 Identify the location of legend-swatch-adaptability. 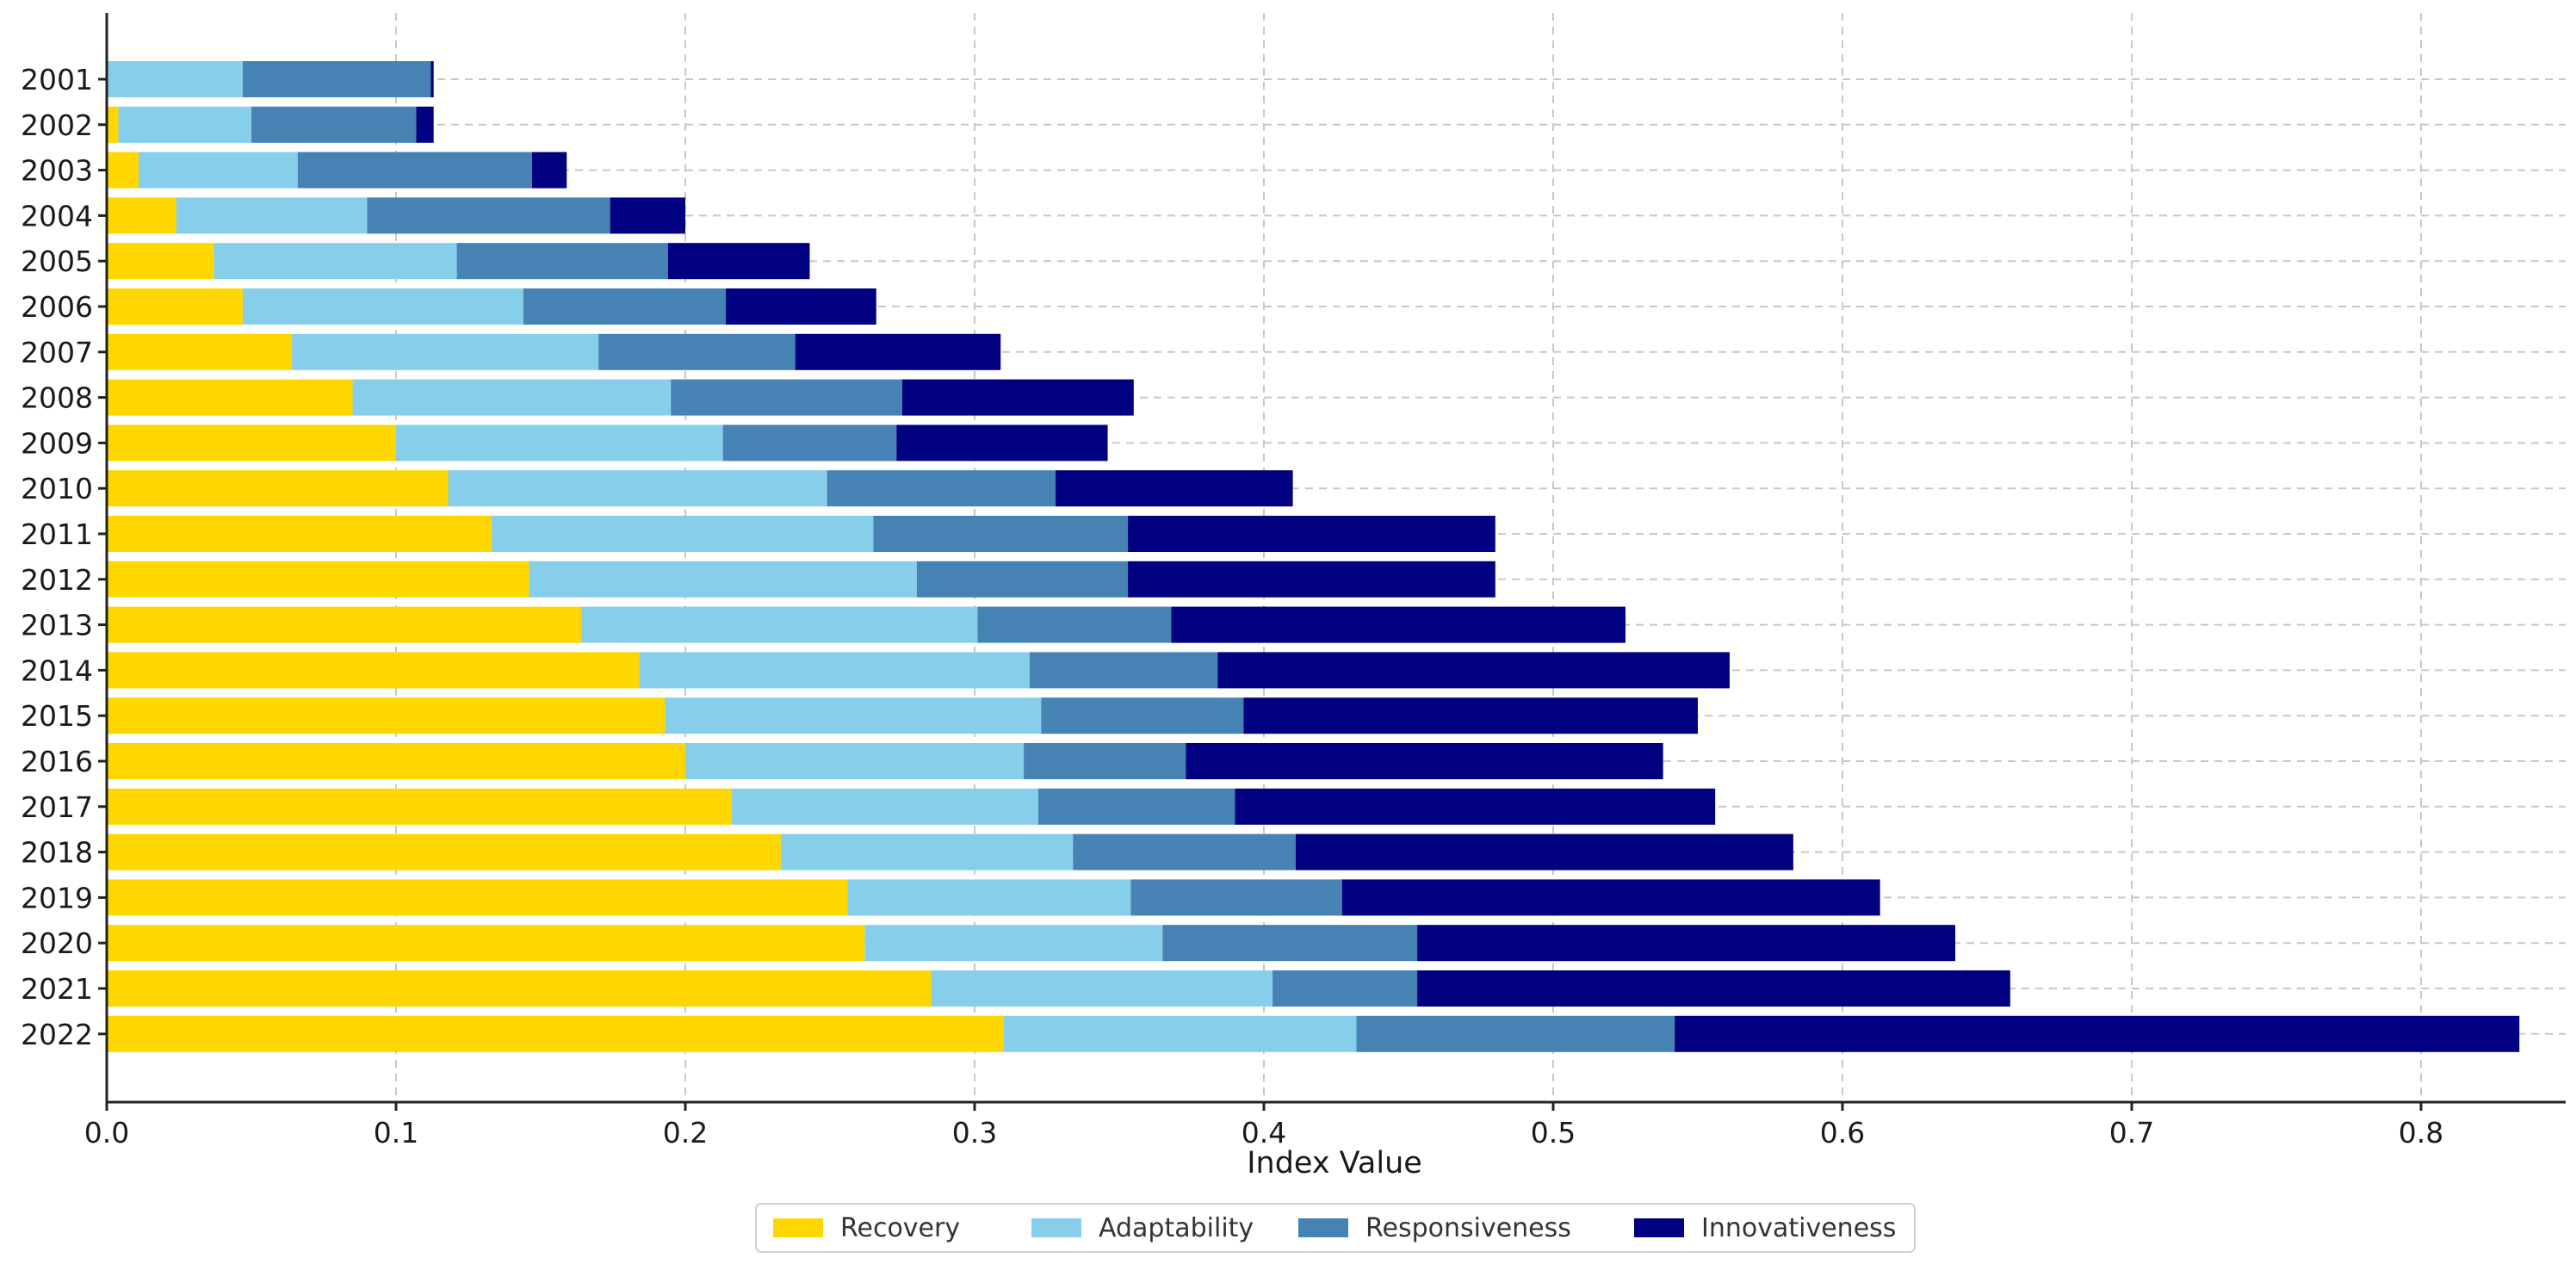
(1056, 1227).